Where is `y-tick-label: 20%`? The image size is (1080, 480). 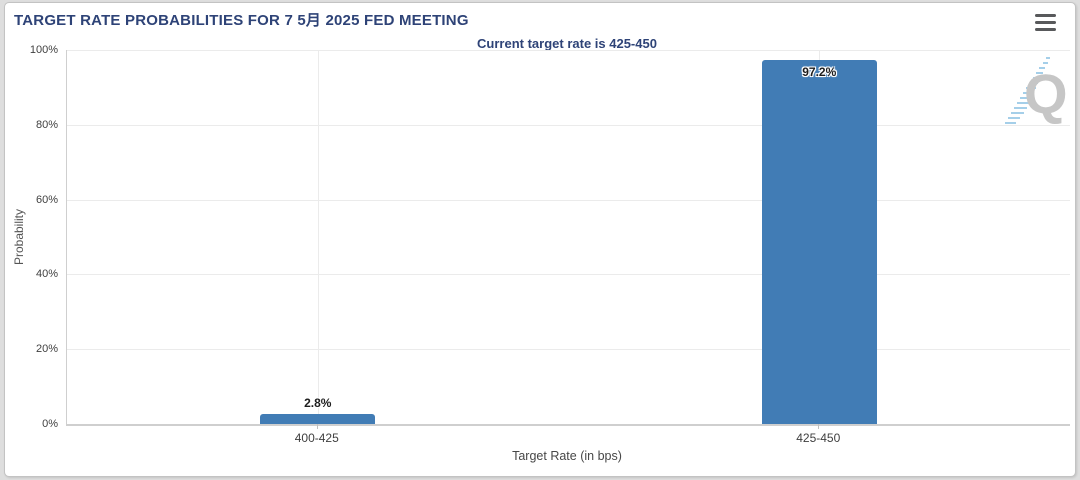 y-tick-label: 20% is located at coordinates (46, 349).